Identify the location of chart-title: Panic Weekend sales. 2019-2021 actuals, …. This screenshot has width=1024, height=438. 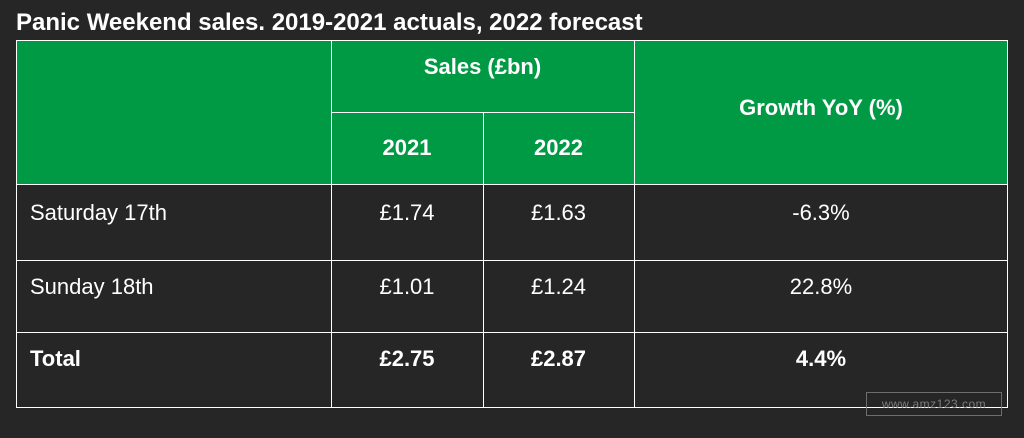
(329, 22).